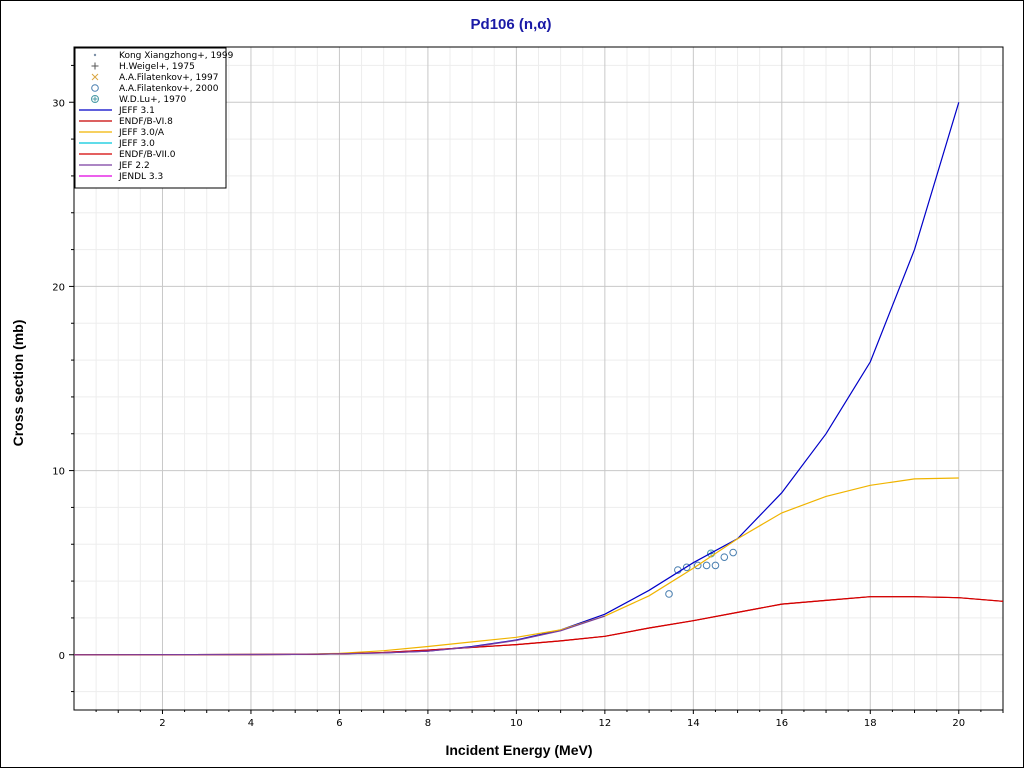 This screenshot has height=768, width=1024. What do you see at coordinates (136, 111) in the screenshot?
I see `legend-label: JEFF 3.1` at bounding box center [136, 111].